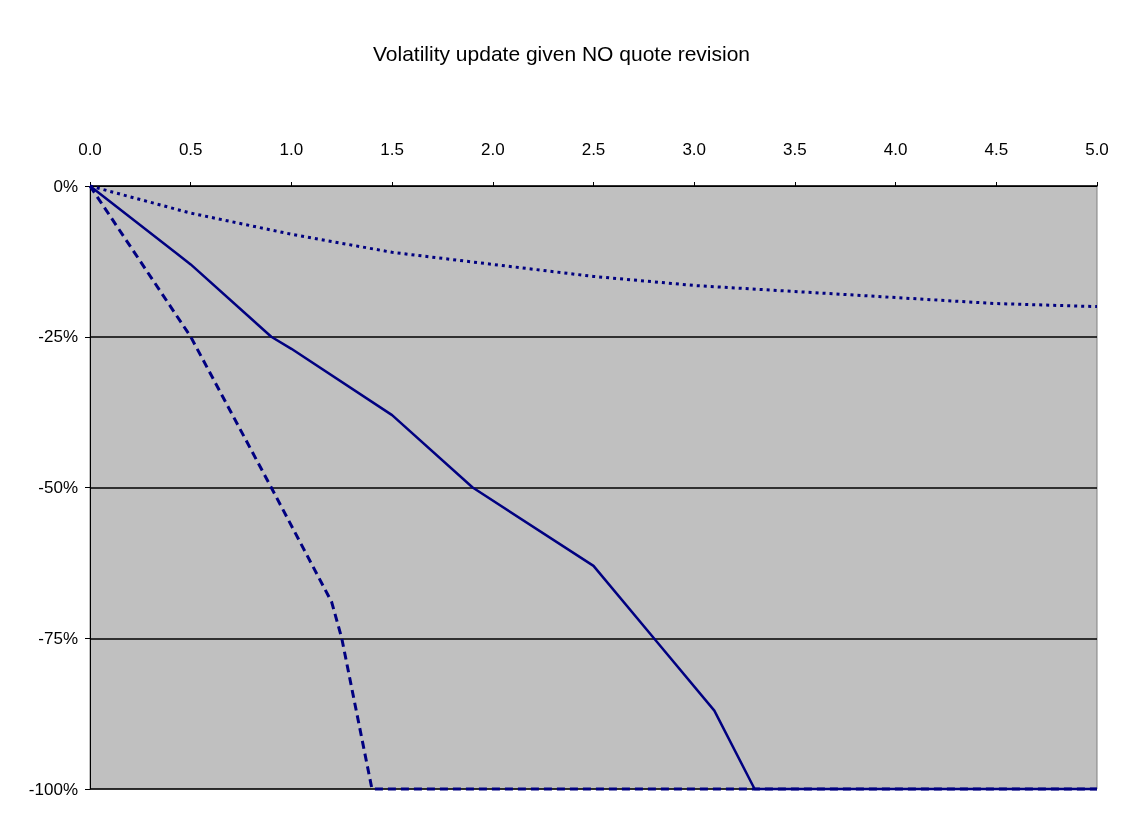  I want to click on x-tick-label: 0.5, so click(190, 149).